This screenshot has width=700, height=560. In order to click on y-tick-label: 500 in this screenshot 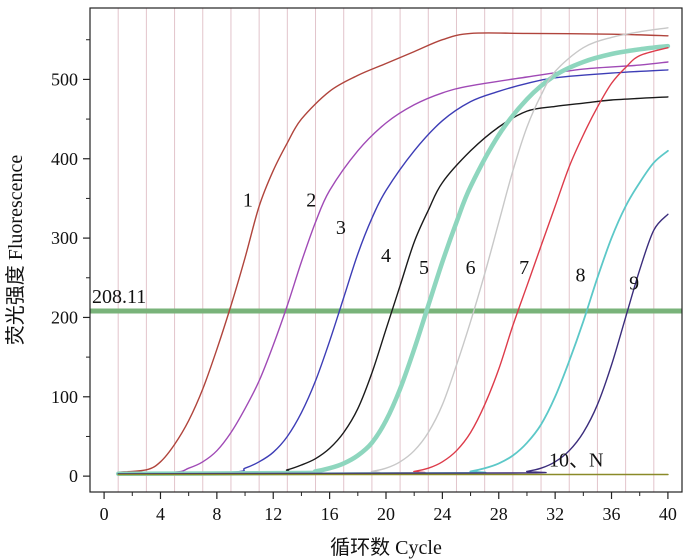, I will do `click(64, 79)`.